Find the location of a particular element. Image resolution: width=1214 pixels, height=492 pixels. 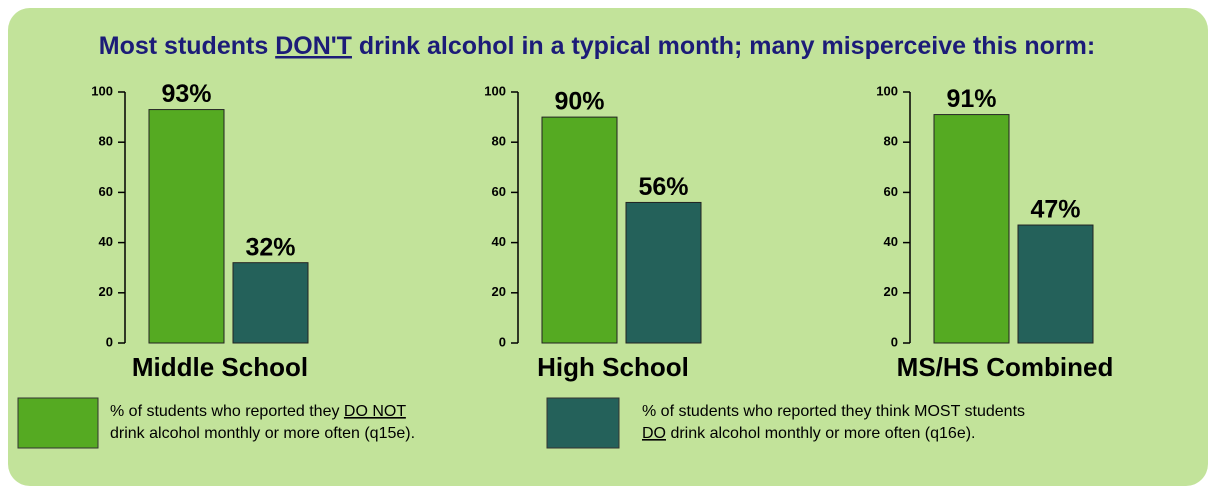

title-part: DON'T is located at coordinates (313, 46).